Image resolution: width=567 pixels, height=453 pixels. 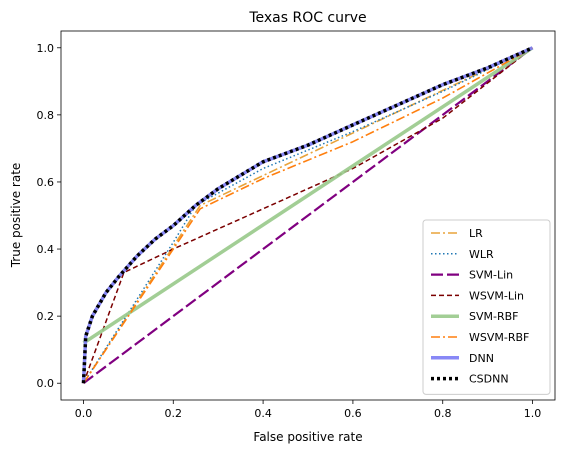 I want to click on y-tick-label: 0.8, so click(x=46, y=115).